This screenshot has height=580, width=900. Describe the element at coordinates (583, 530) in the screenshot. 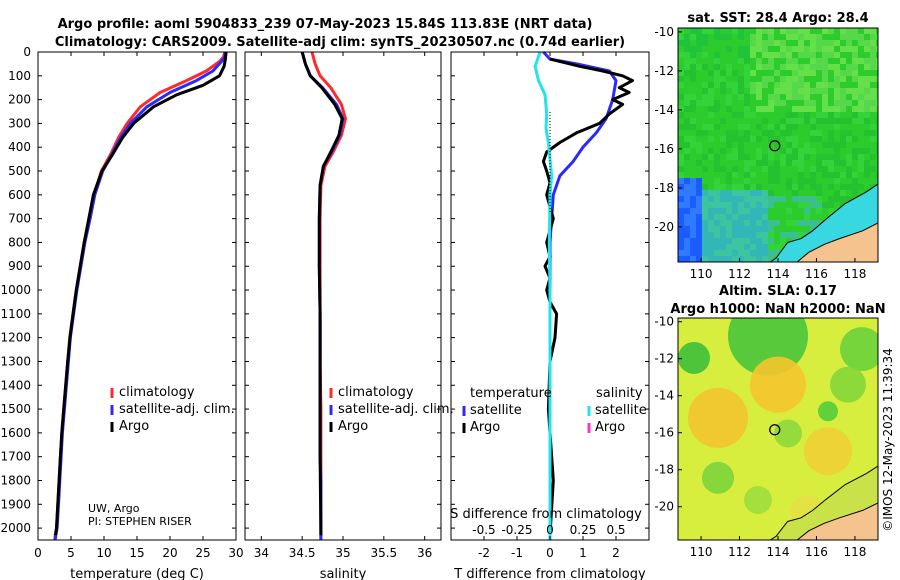

I see `s-tick-label: 0.25` at that location.